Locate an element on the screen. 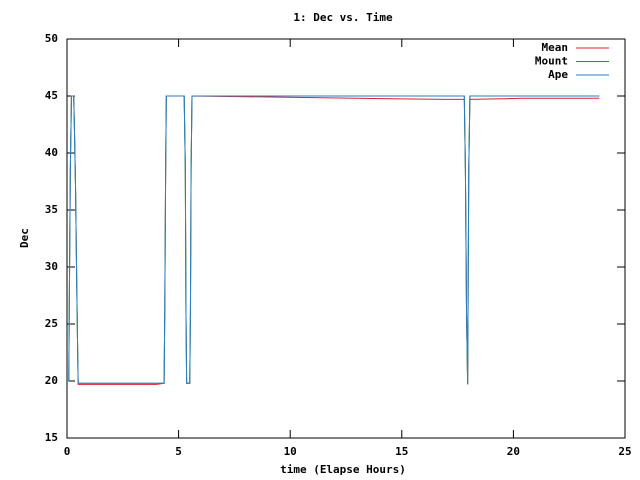  x-tick-label: 10 is located at coordinates (290, 451).